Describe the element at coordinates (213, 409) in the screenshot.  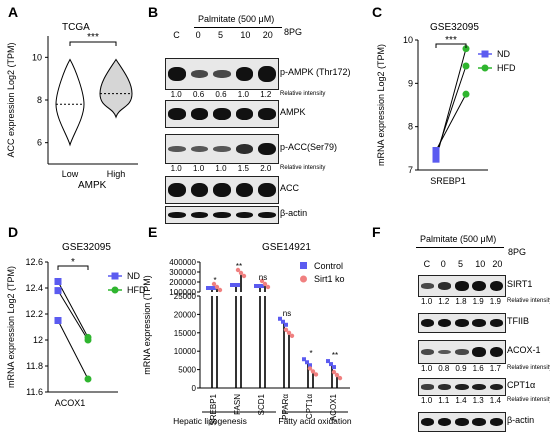
I see `x-category-label: SREBP1` at that location.